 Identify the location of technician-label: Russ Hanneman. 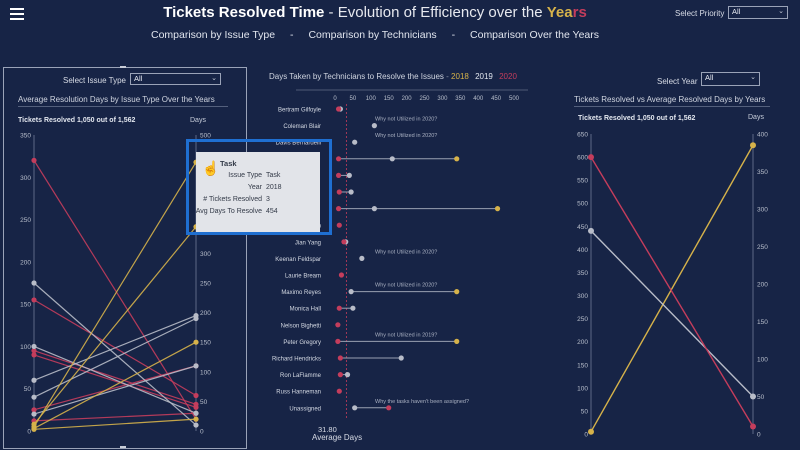
(298, 393).